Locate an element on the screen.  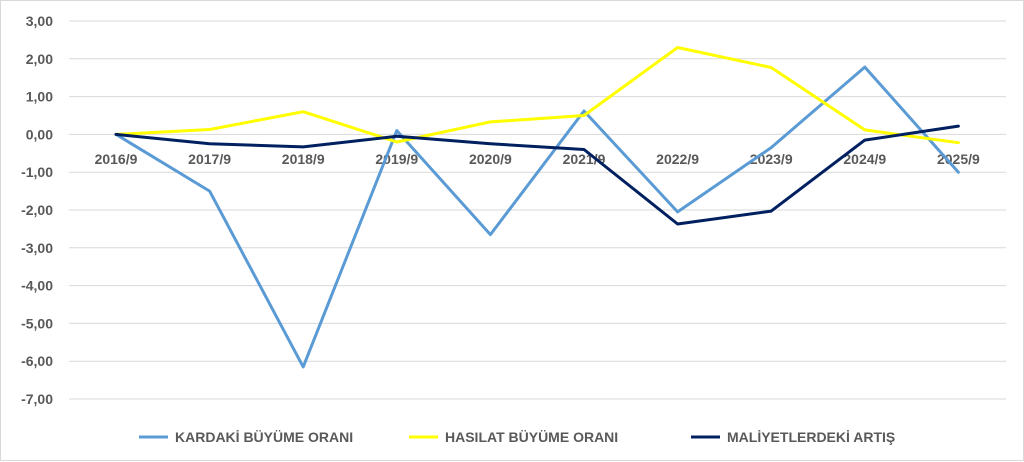
y-tick-label: 3,00 is located at coordinates (39, 21).